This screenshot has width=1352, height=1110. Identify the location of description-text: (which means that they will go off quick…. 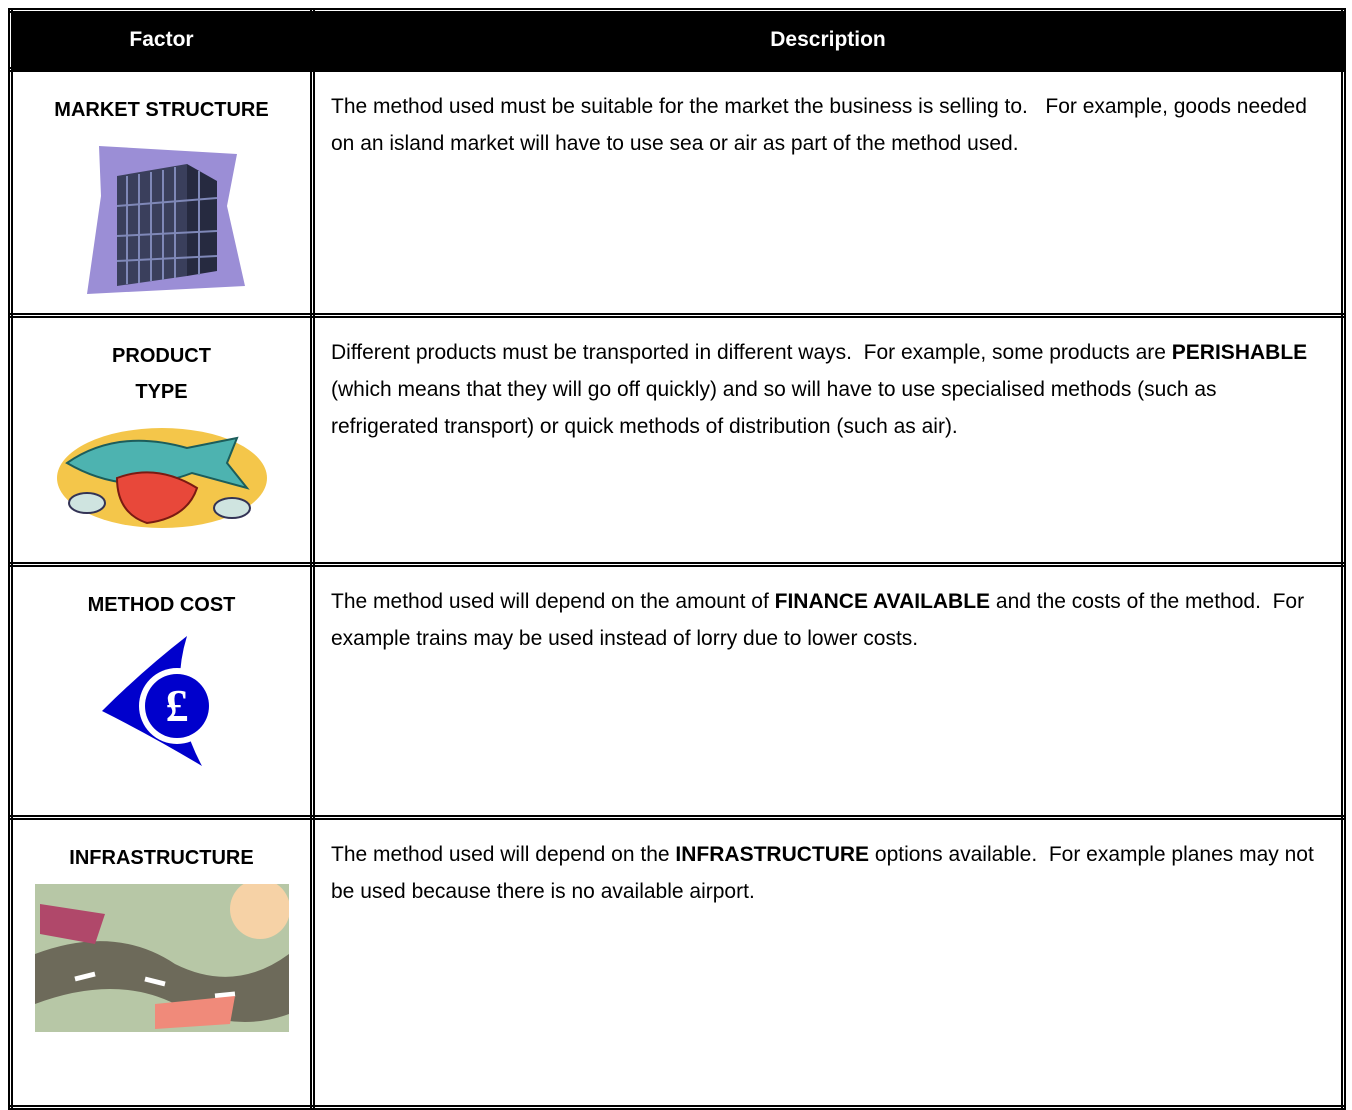
(822, 389).